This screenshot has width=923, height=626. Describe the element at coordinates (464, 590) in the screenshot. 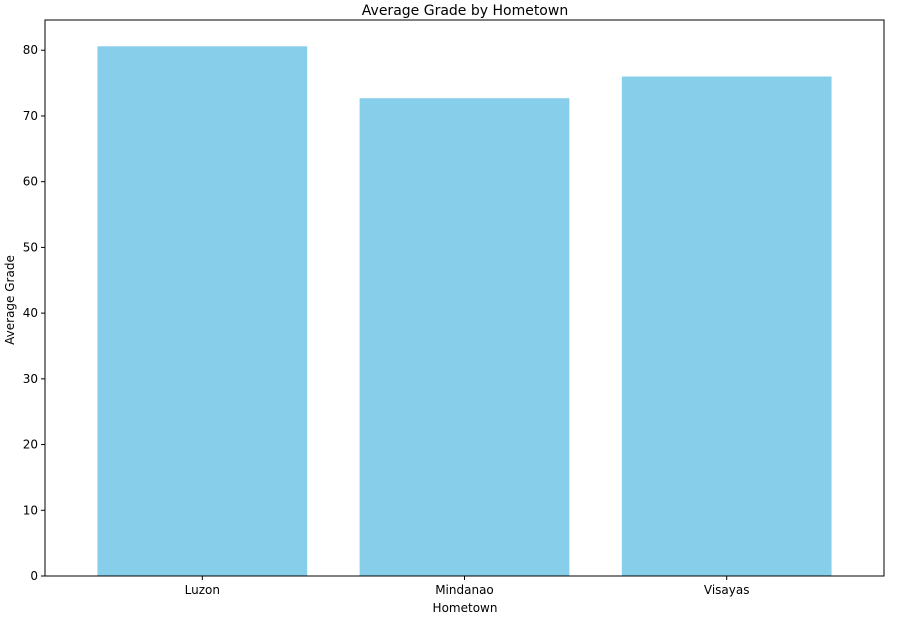

I see `x-tick-label: Mindanao` at that location.